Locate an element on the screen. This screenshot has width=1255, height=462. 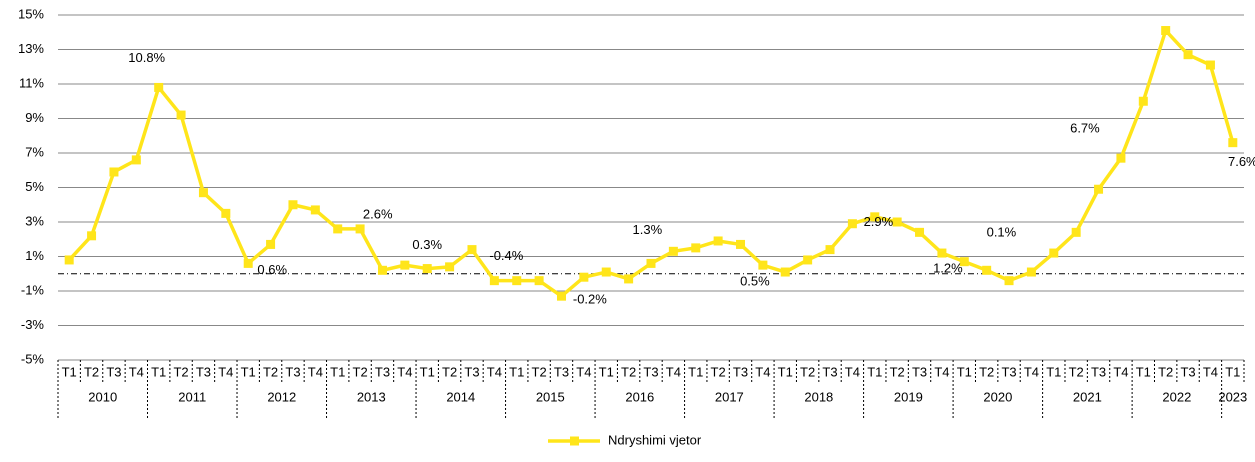
x-group-label: 2018 is located at coordinates (818, 396).